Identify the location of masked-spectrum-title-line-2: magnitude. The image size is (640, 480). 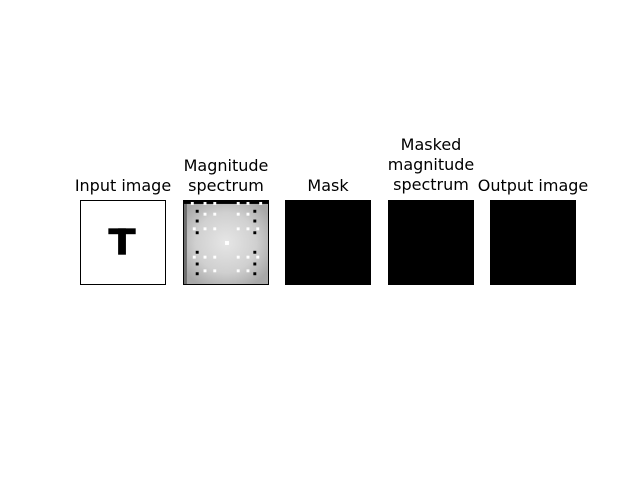
(431, 164).